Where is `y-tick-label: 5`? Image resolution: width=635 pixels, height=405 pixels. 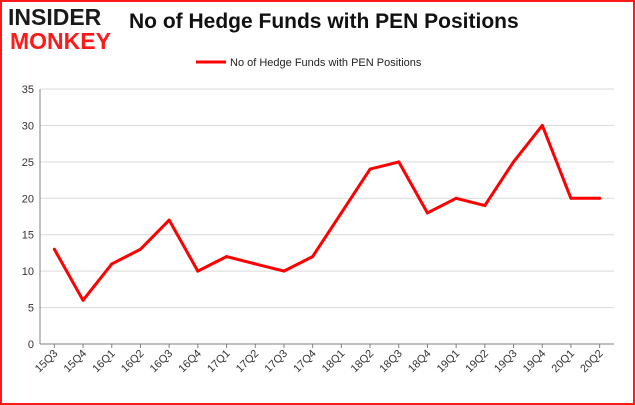 y-tick-label: 5 is located at coordinates (31, 309).